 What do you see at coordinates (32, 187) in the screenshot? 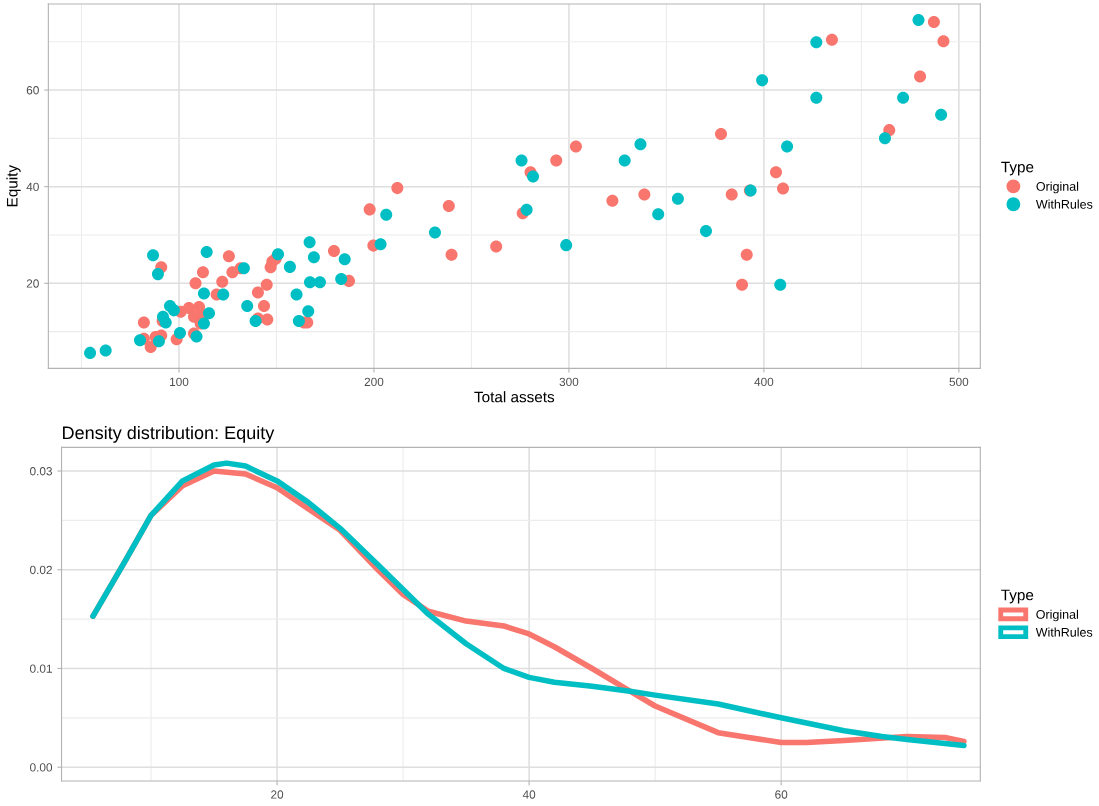
I see `y-tick-label: 40` at bounding box center [32, 187].